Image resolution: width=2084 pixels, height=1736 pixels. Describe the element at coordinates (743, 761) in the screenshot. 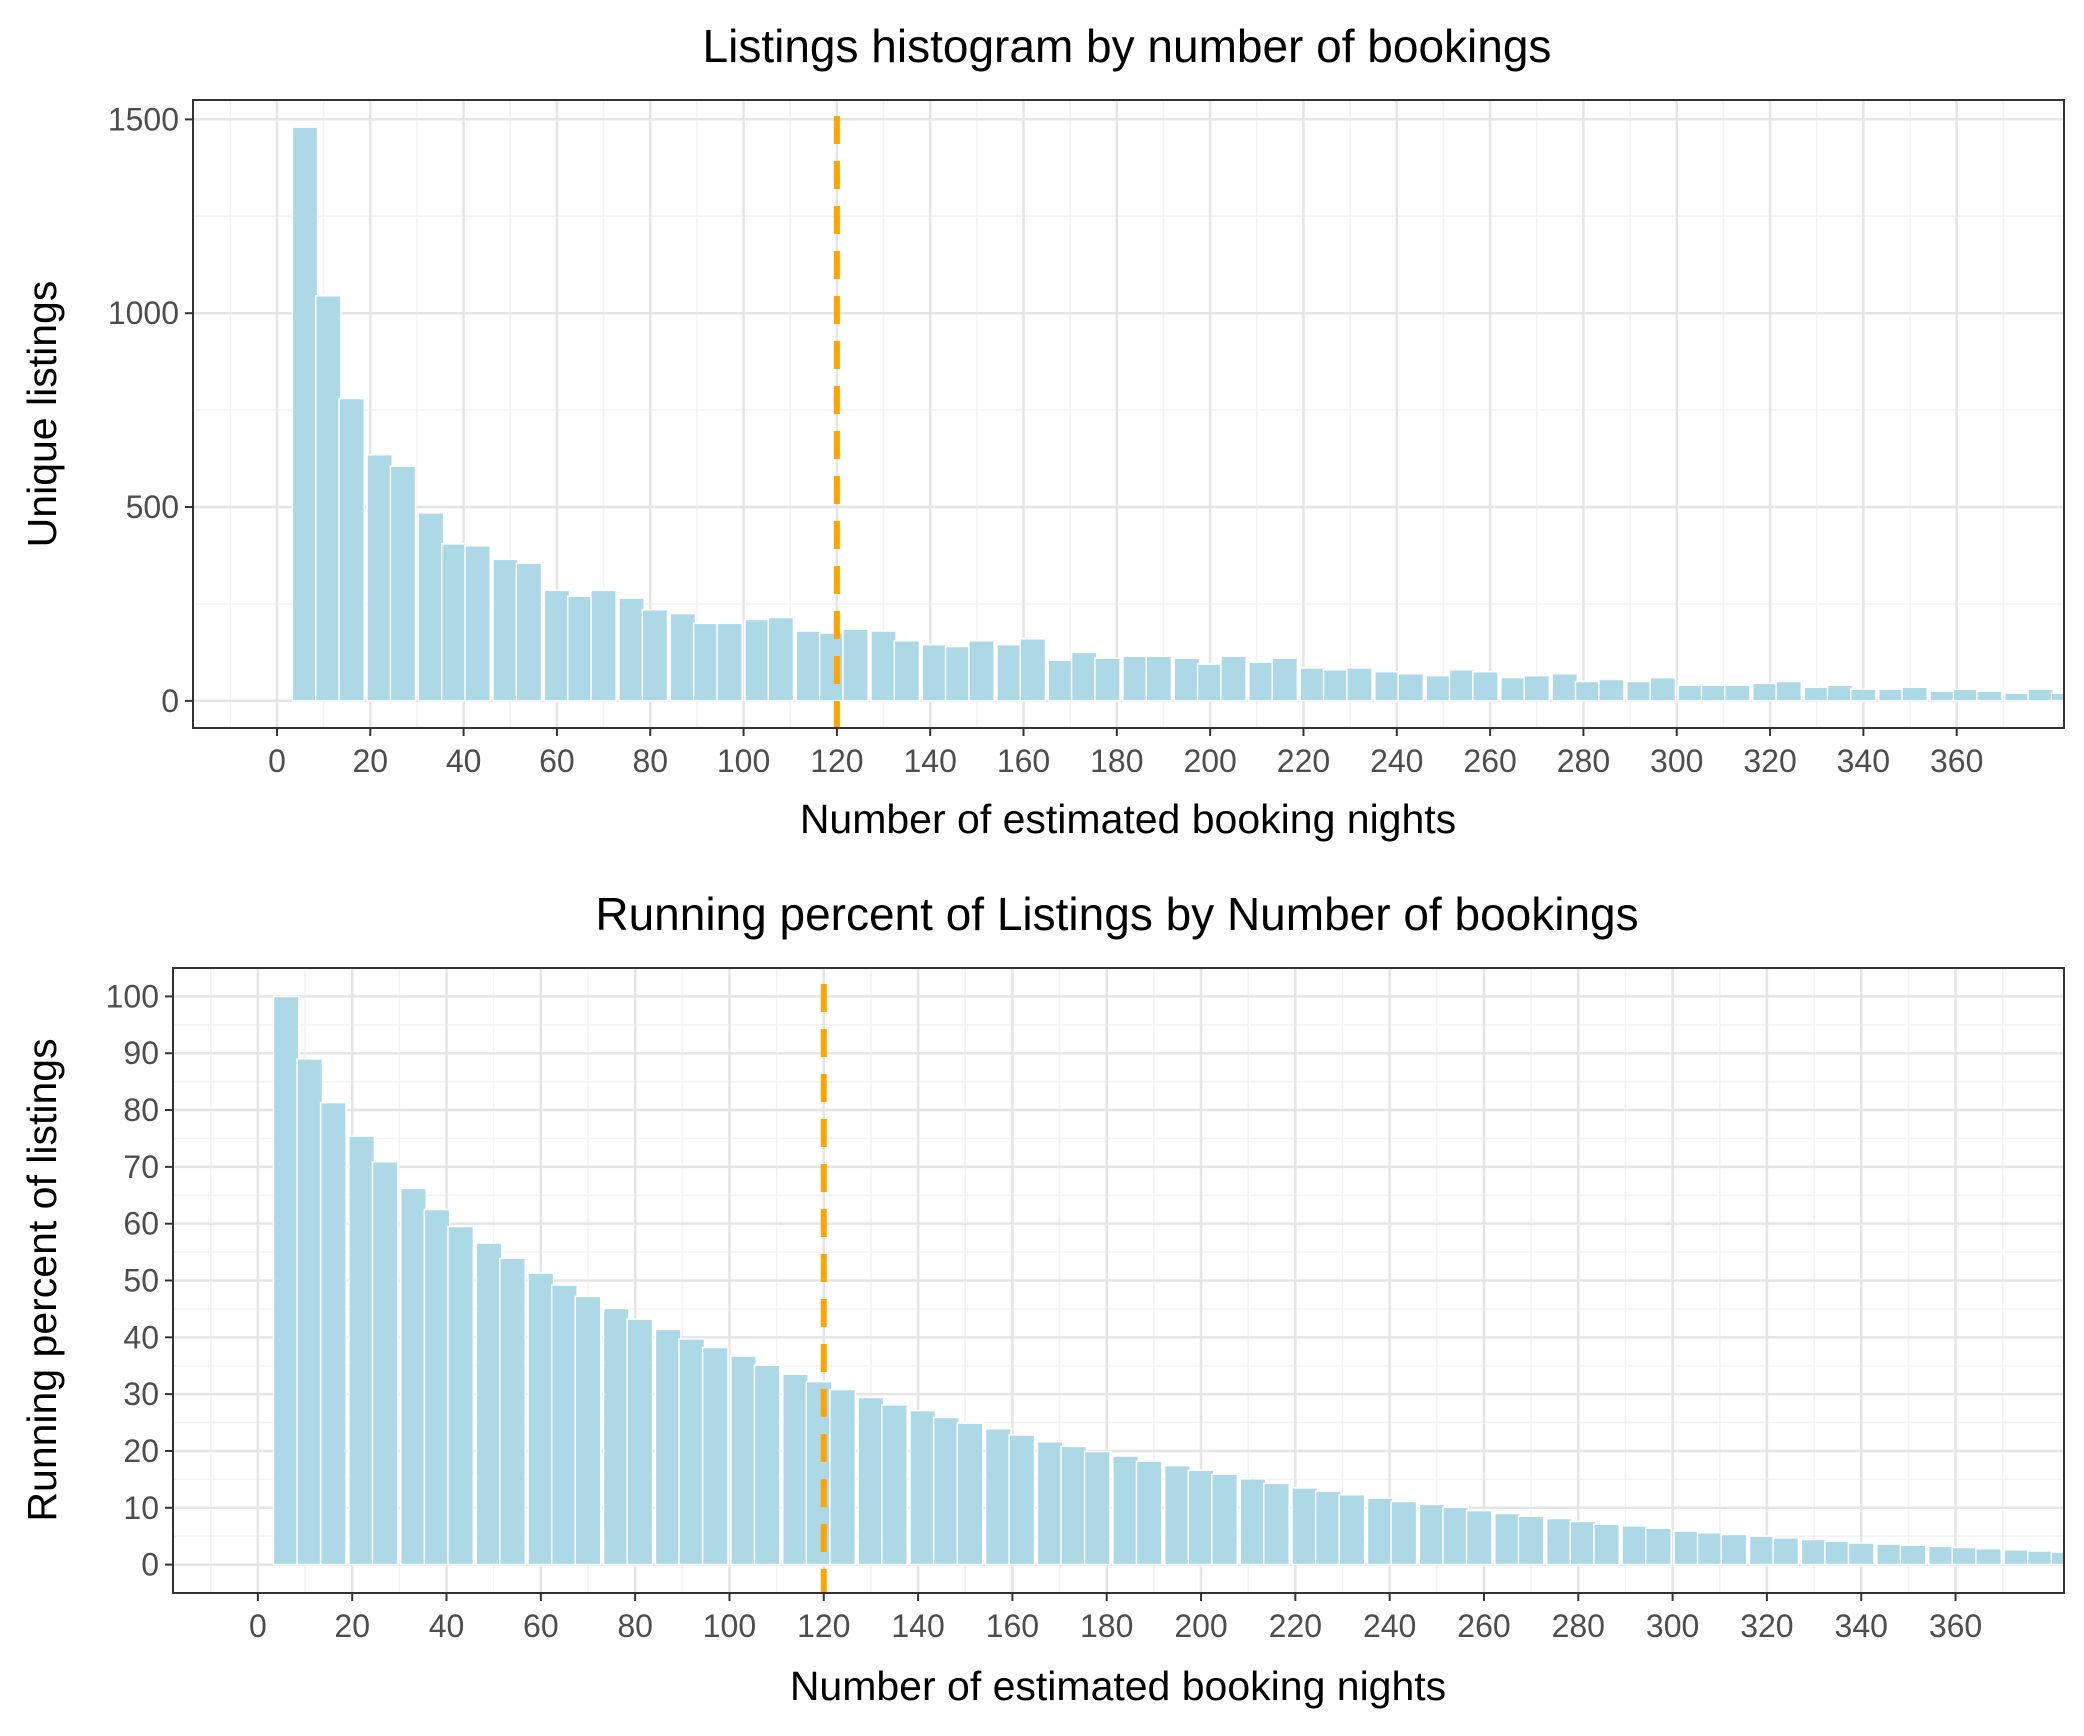

I see `histogram-x-tick-label: 100` at that location.